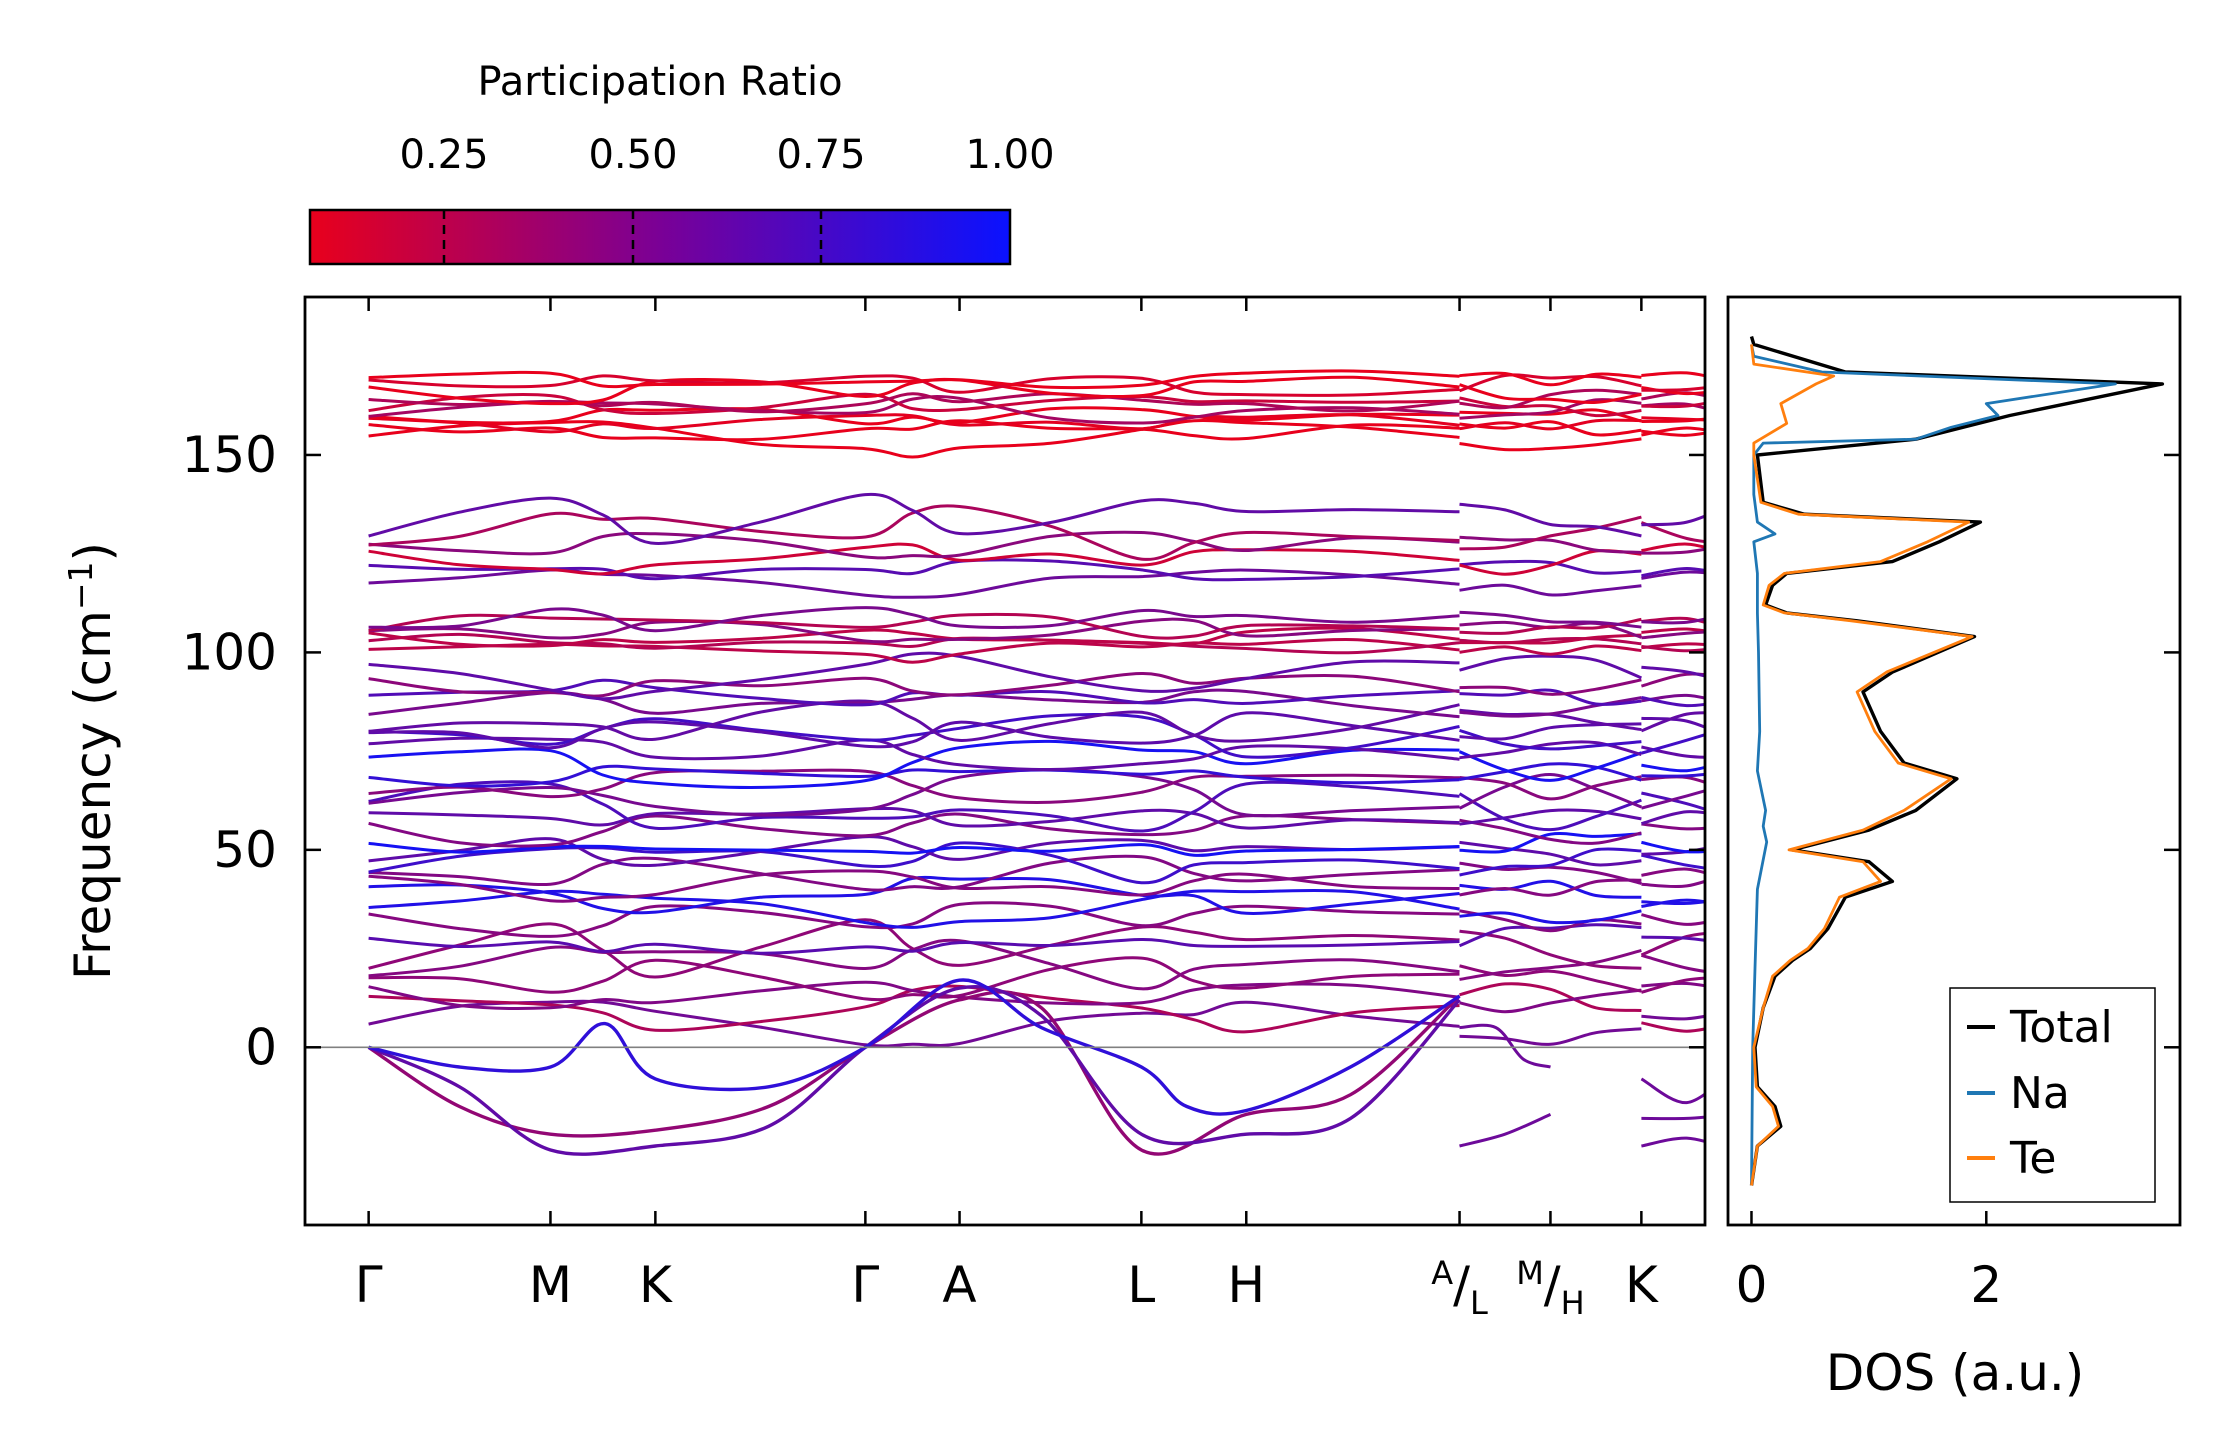 Image resolution: width=2222 pixels, height=1455 pixels. Describe the element at coordinates (1459, 1288) in the screenshot. I see `x-tick-label: A/L` at that location.